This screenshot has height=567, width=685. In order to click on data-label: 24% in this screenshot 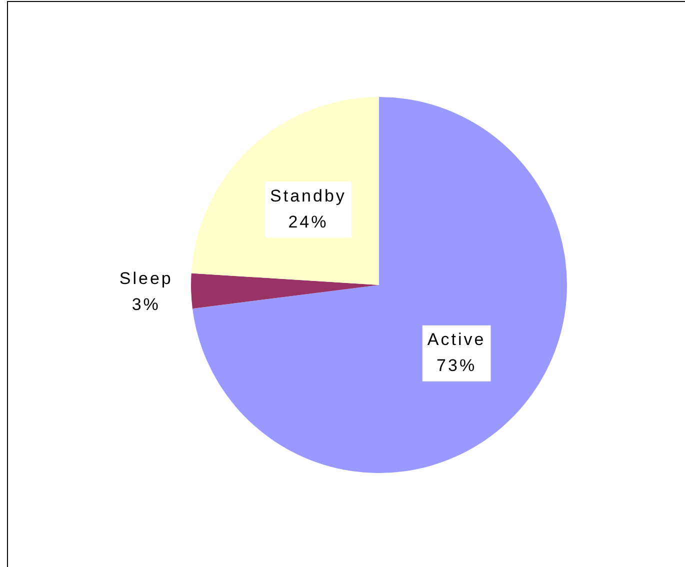, I will do `click(308, 222)`.